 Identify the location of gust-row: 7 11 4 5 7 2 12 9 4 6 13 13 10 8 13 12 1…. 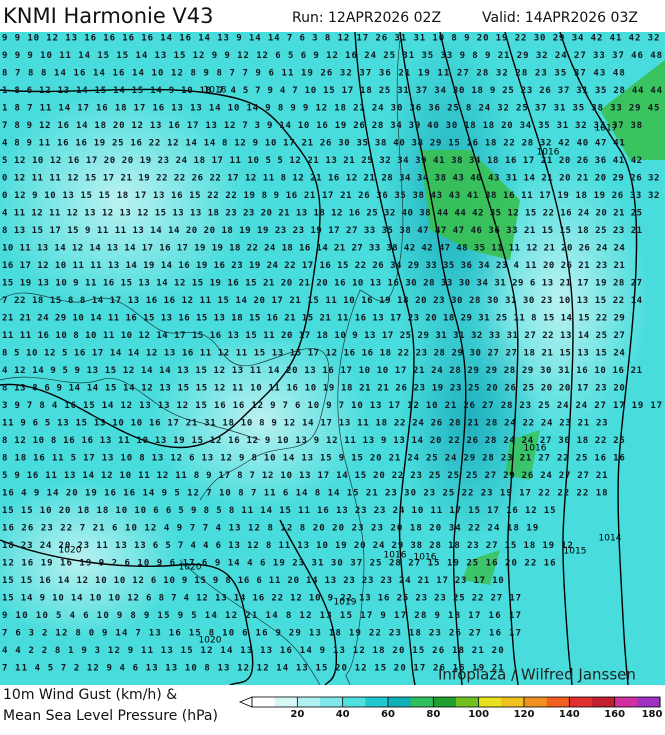
(253, 669).